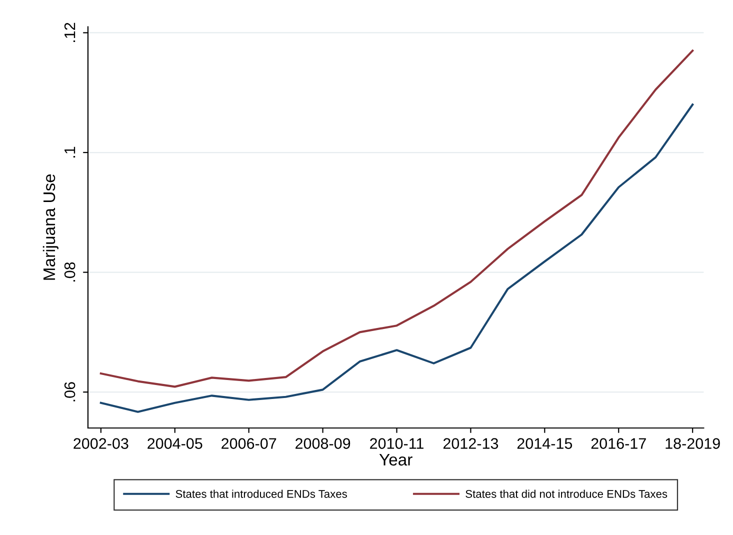 The height and width of the screenshot is (535, 733). What do you see at coordinates (70, 32) in the screenshot?
I see `y-tick-label: .12` at bounding box center [70, 32].